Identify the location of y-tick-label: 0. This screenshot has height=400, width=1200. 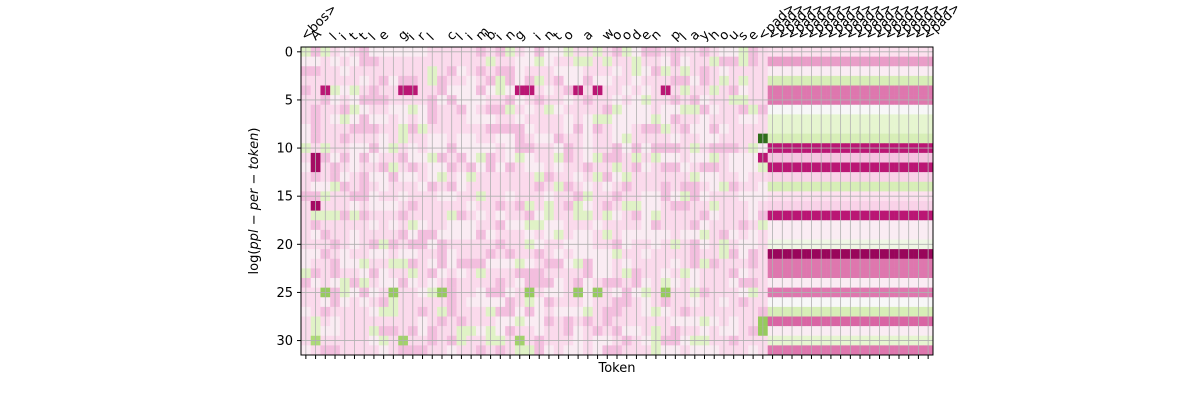
(289, 52).